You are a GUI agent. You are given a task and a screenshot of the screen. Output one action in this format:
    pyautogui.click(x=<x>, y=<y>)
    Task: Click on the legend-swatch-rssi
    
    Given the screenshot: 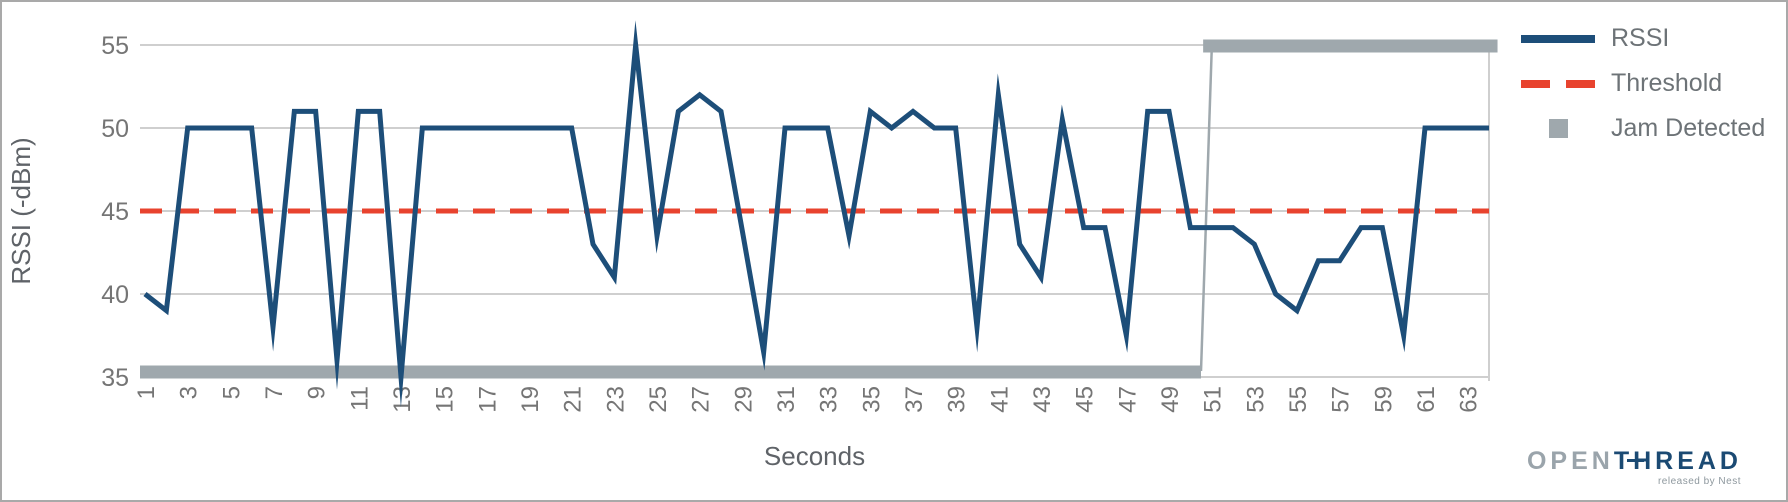 What is the action you would take?
    pyautogui.click(x=1558, y=38)
    